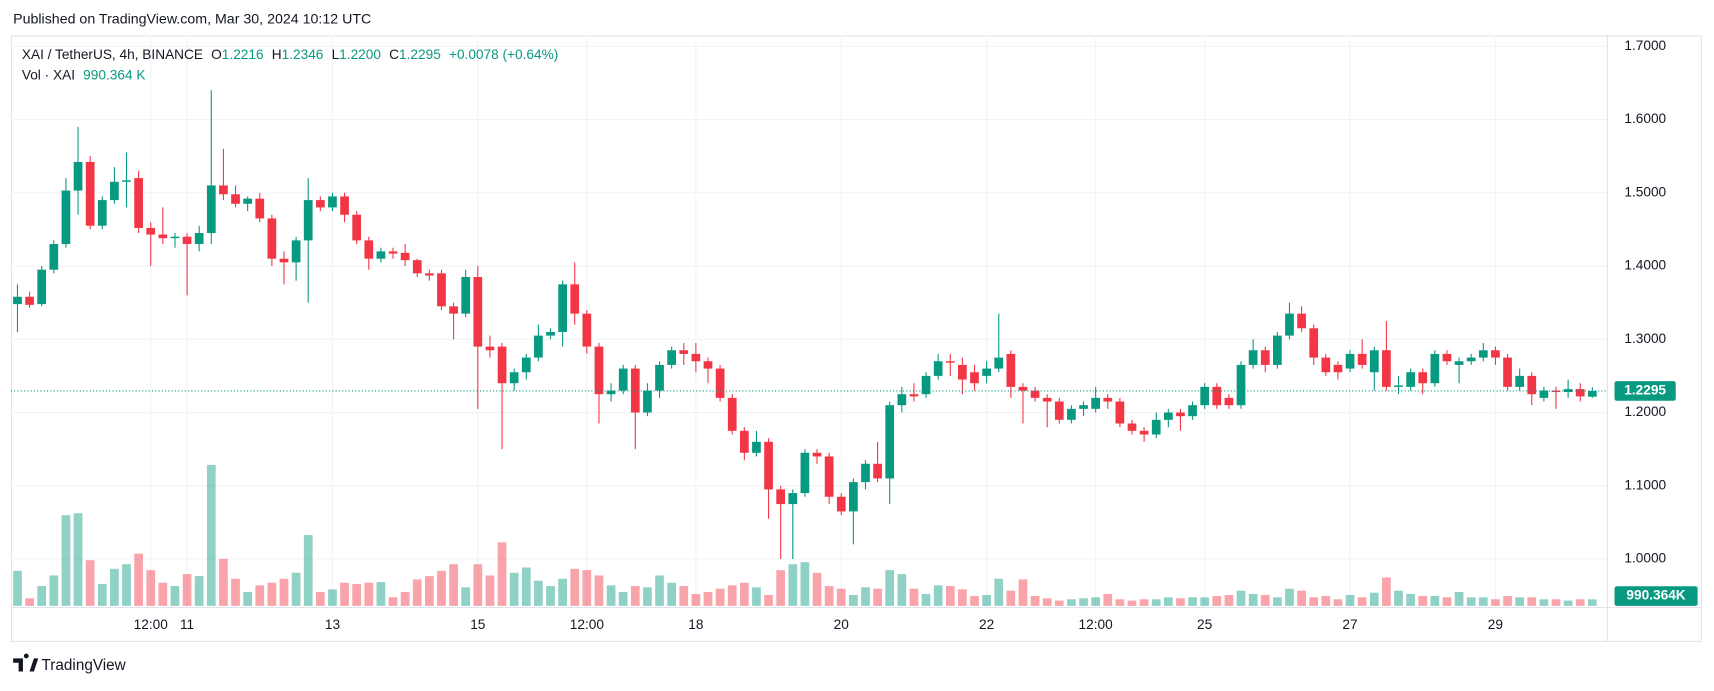 The height and width of the screenshot is (691, 1714). What do you see at coordinates (26, 662) in the screenshot?
I see `logo-icon` at bounding box center [26, 662].